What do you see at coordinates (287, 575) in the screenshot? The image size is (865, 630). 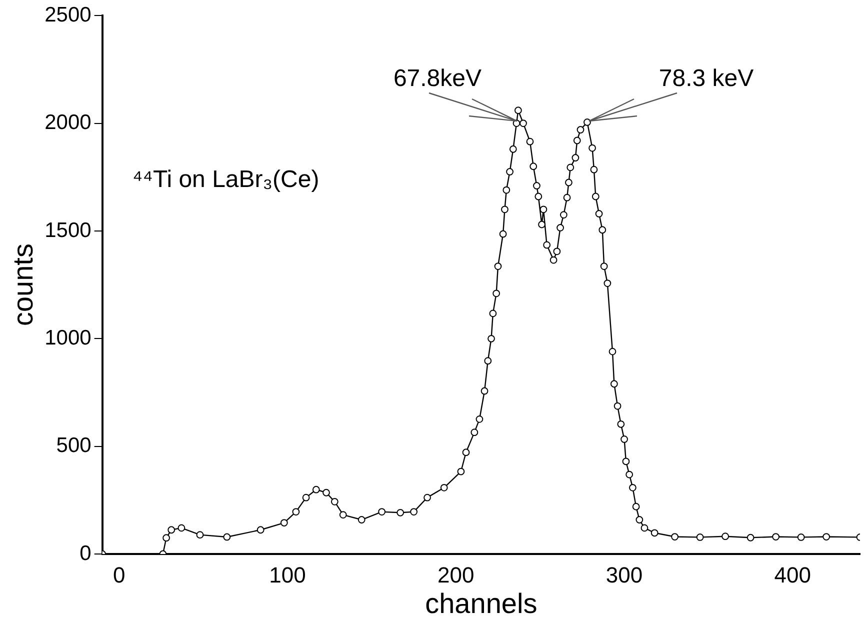 I see `x-tick-label: 100` at bounding box center [287, 575].